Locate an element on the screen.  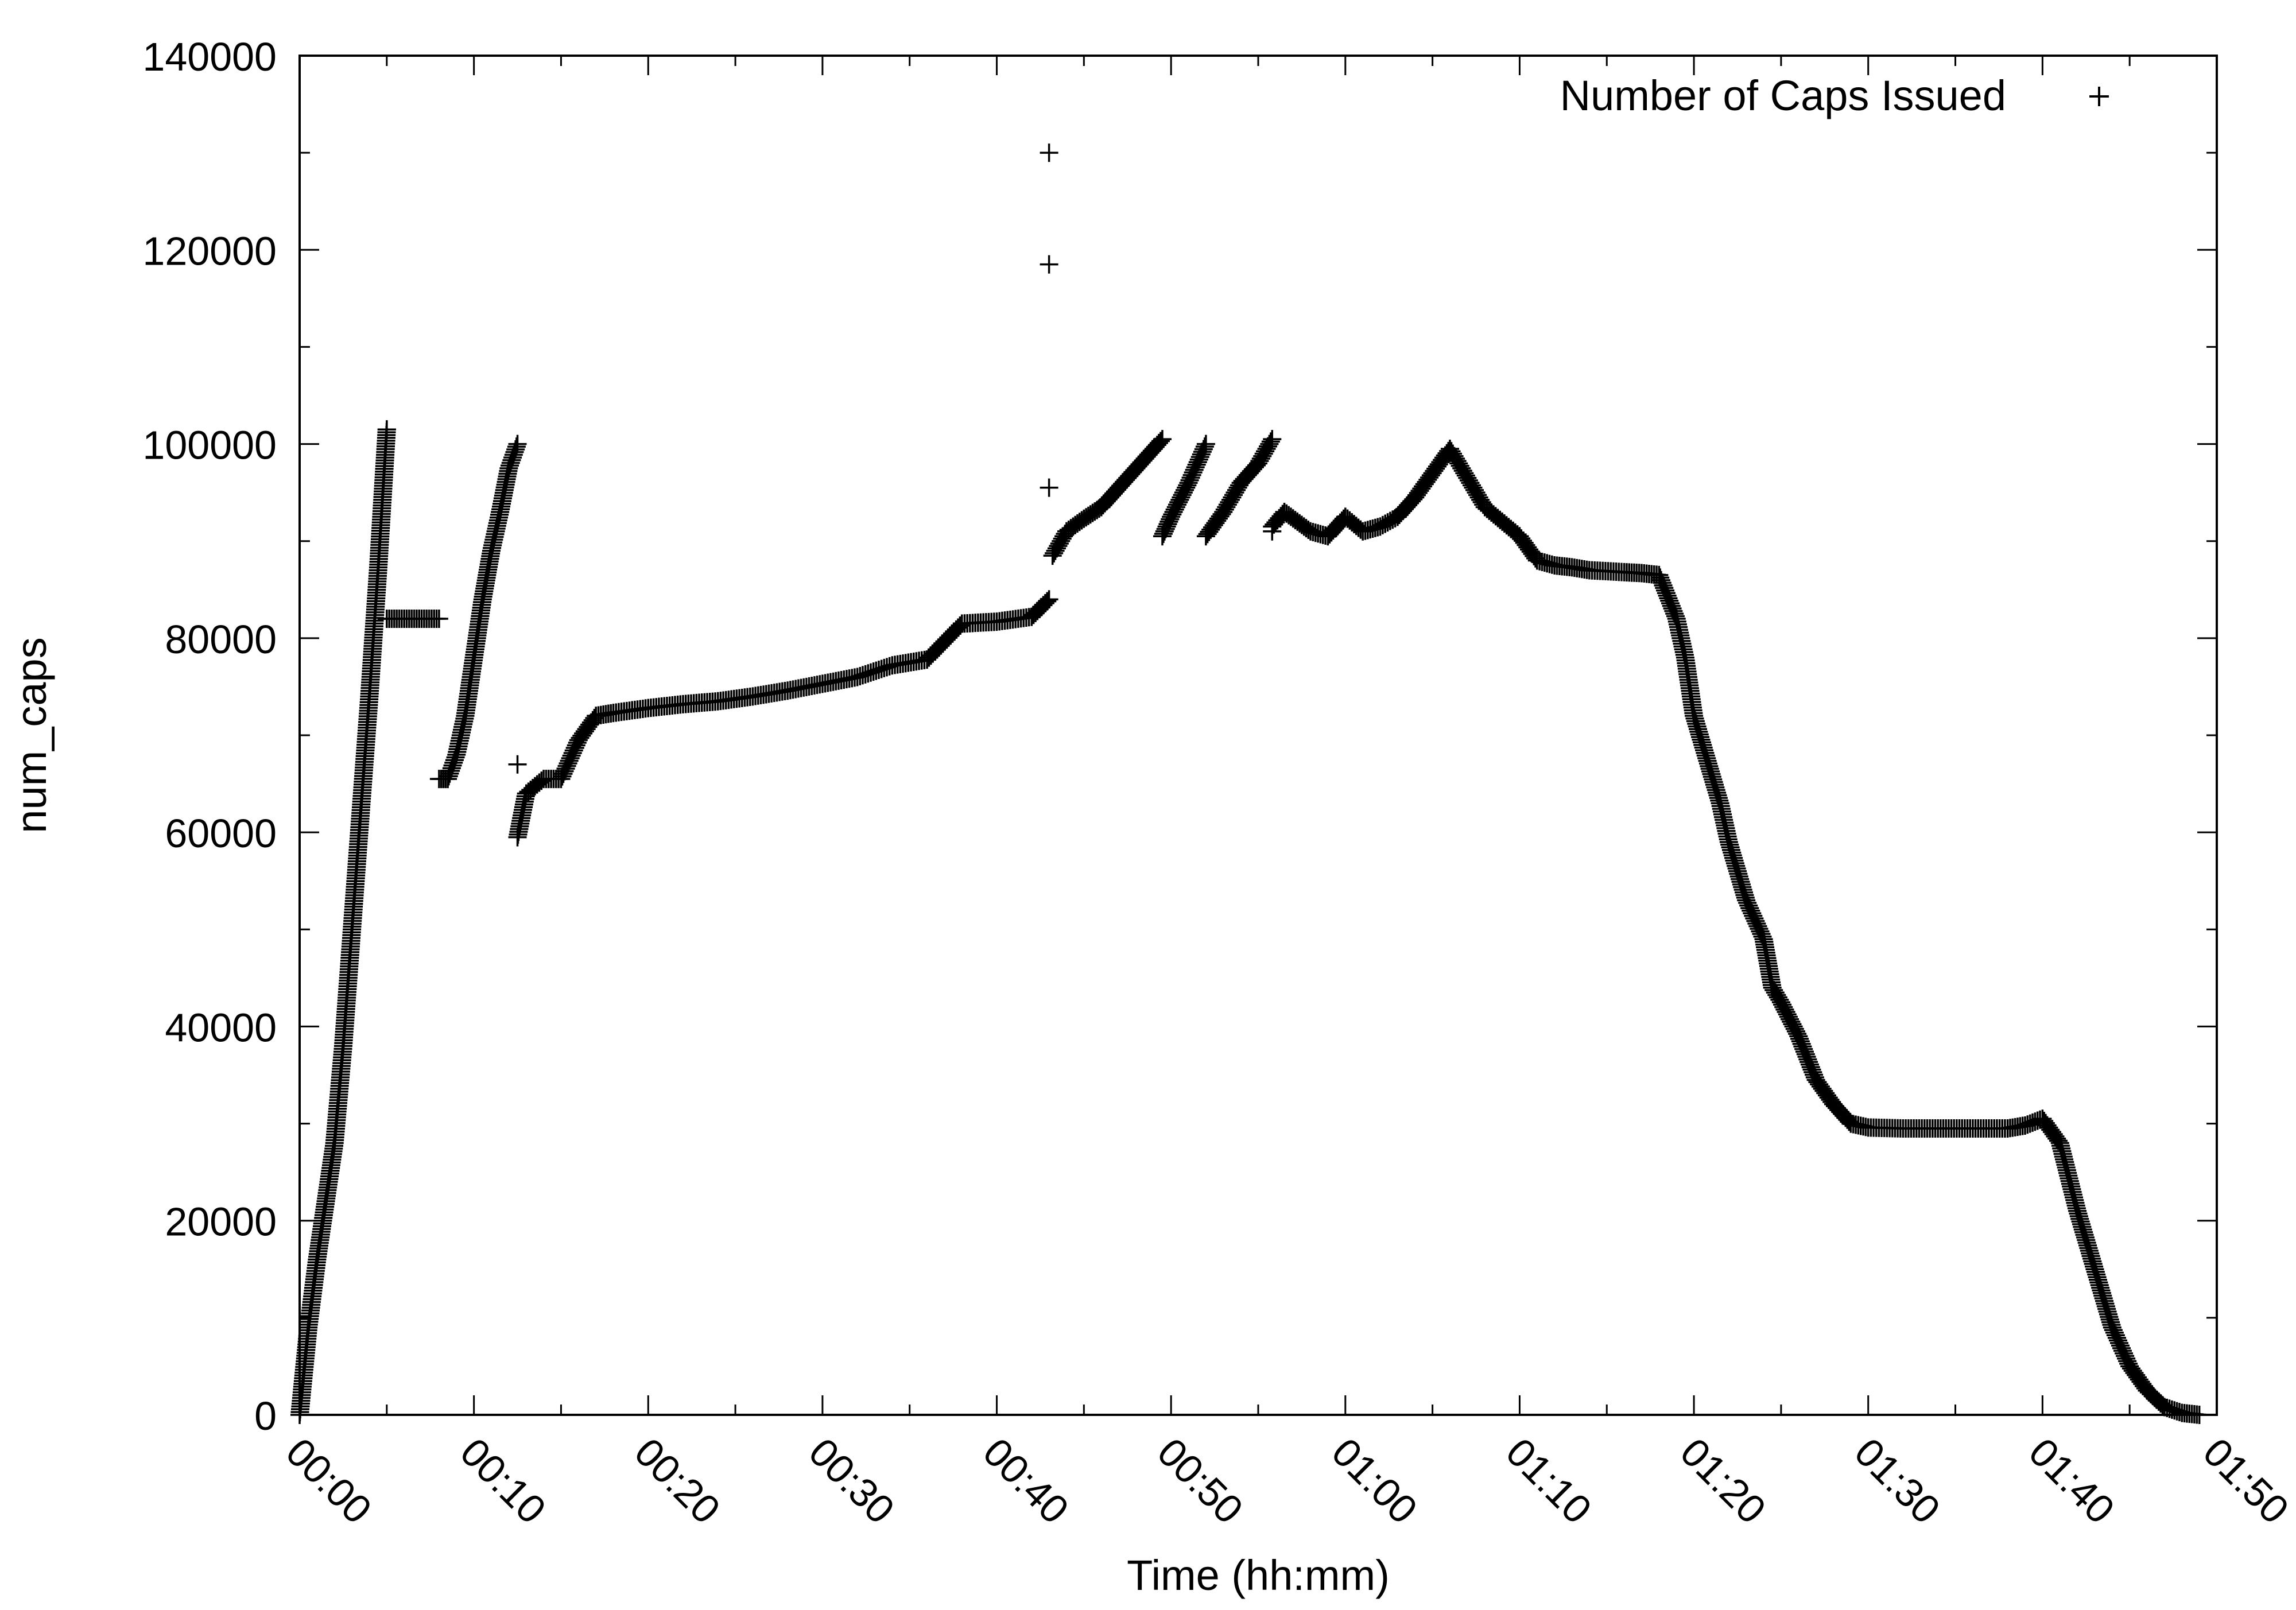
legend-label: Number of Caps Issued is located at coordinates (1783, 95).